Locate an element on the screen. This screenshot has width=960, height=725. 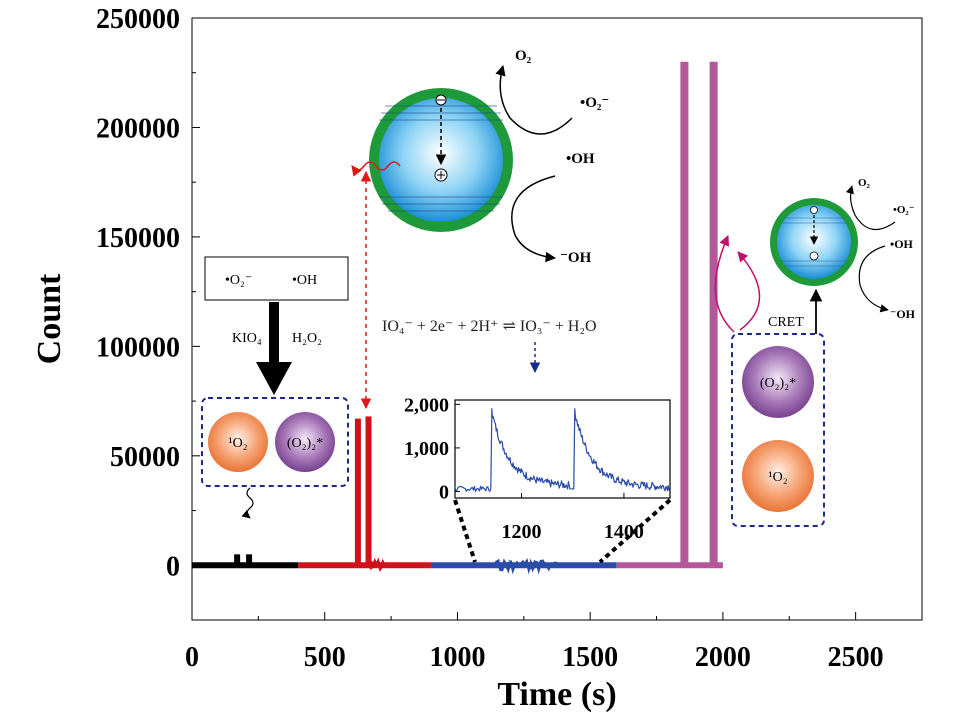
inset-connector-left is located at coordinates (465, 531).